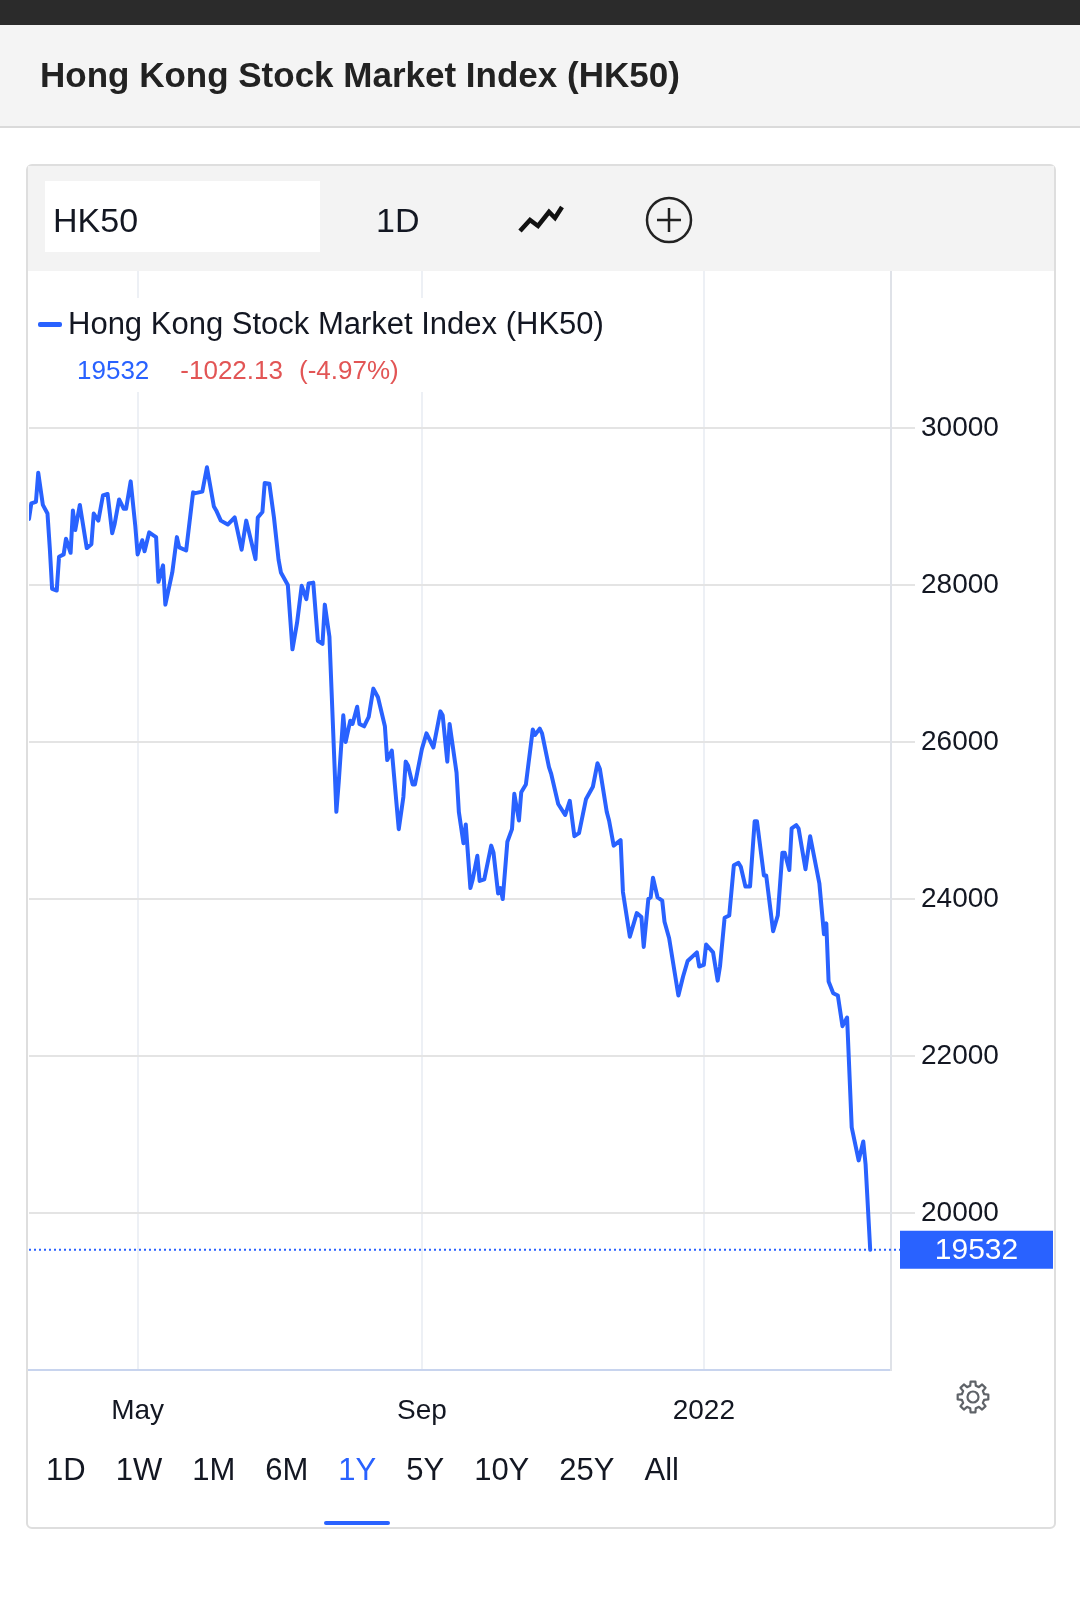 The image size is (1080, 1607). What do you see at coordinates (348, 370) in the screenshot?
I see `annotation: (-4.97%)` at bounding box center [348, 370].